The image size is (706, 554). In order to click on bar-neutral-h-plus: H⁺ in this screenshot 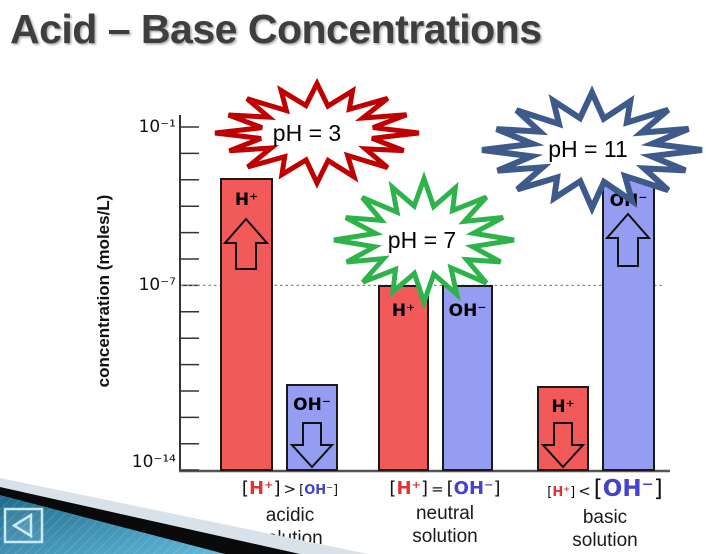, I will do `click(403, 378)`.